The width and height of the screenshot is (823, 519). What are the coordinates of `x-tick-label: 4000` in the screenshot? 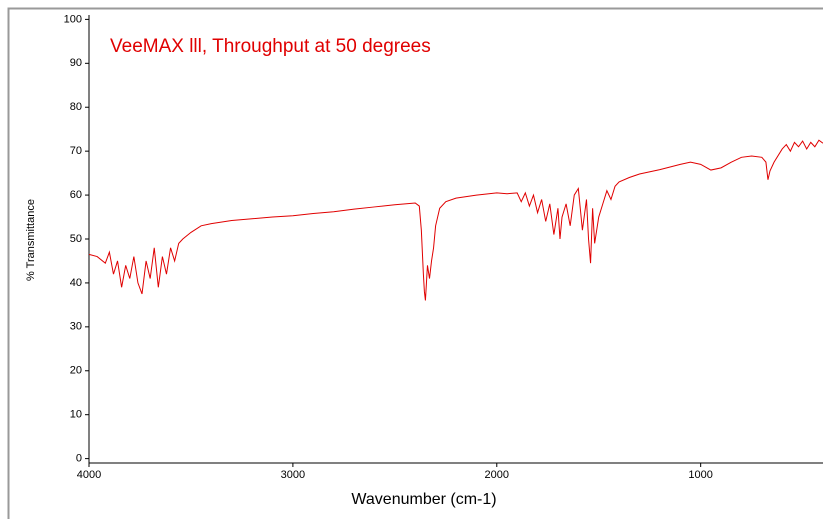 It's located at (89, 475).